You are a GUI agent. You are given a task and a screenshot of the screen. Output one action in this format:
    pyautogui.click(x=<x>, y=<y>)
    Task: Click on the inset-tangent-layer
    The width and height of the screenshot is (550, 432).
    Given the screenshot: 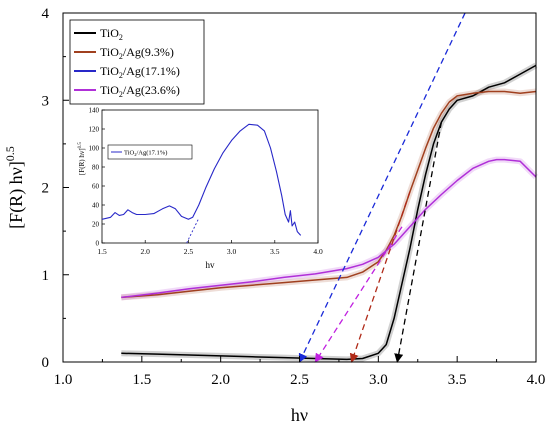 What is the action you would take?
    pyautogui.click(x=193, y=231)
    